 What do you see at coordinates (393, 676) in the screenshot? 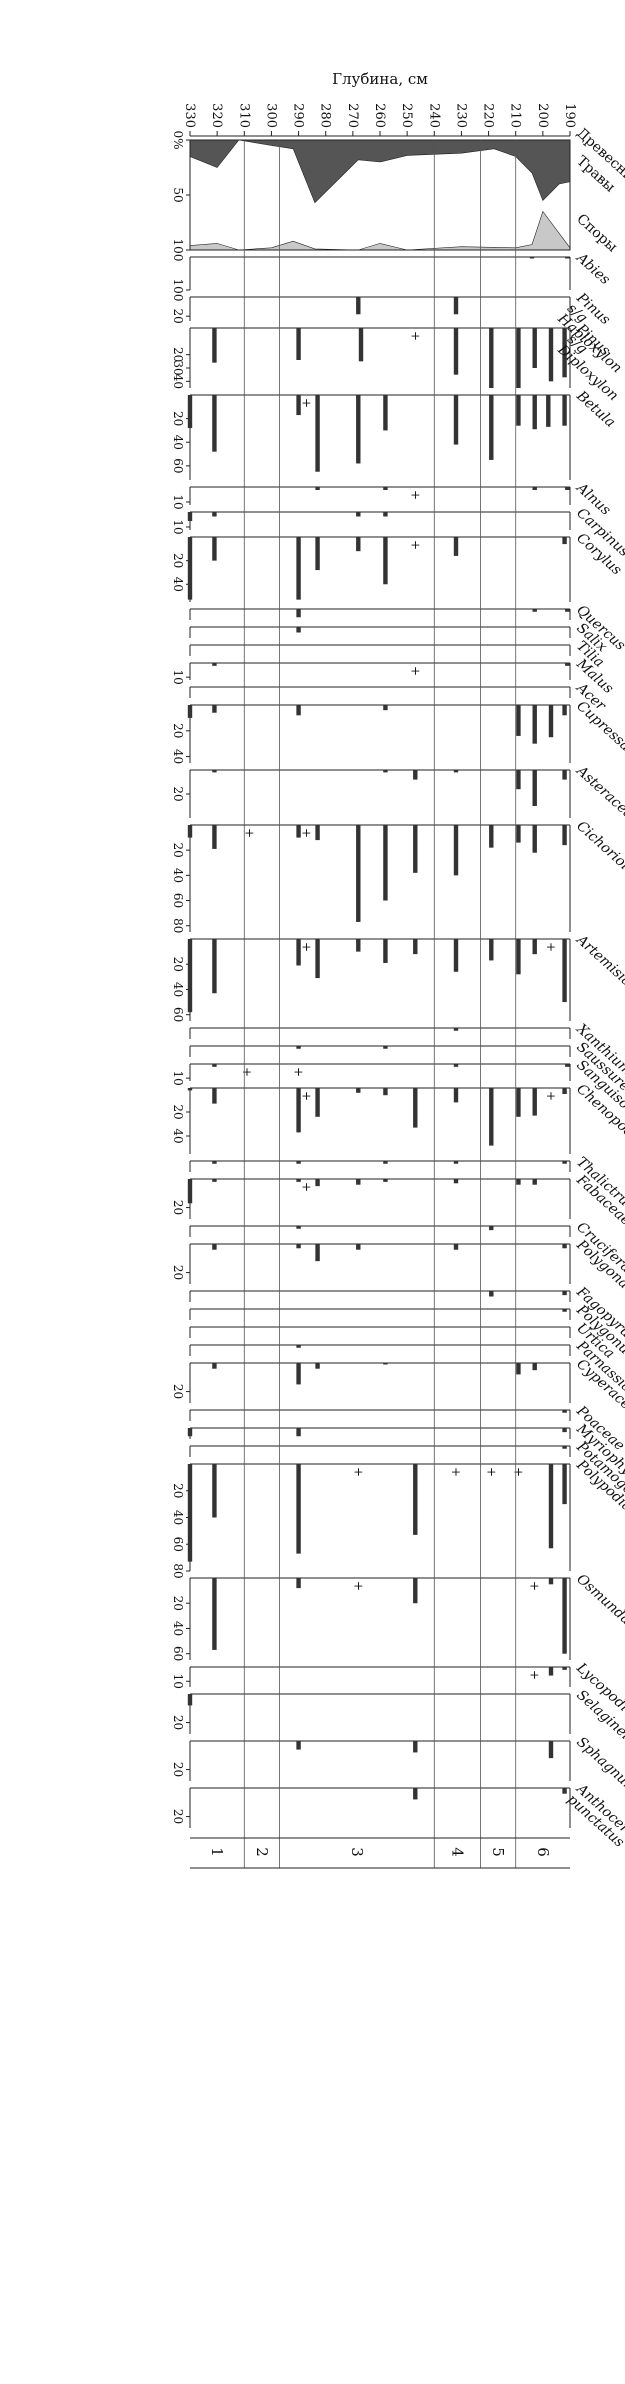
I see `taxon-panel-malus: 10 + Malus` at bounding box center [393, 676].